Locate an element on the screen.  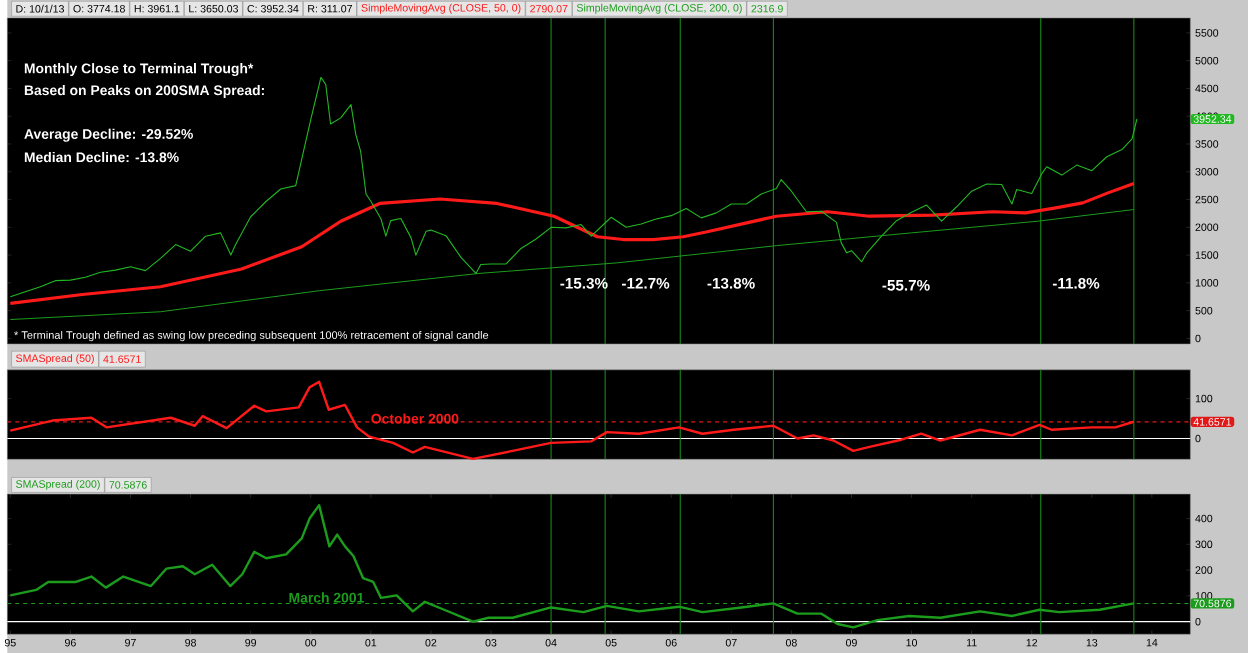
y-tick-label: 1000 is located at coordinates (1207, 283).